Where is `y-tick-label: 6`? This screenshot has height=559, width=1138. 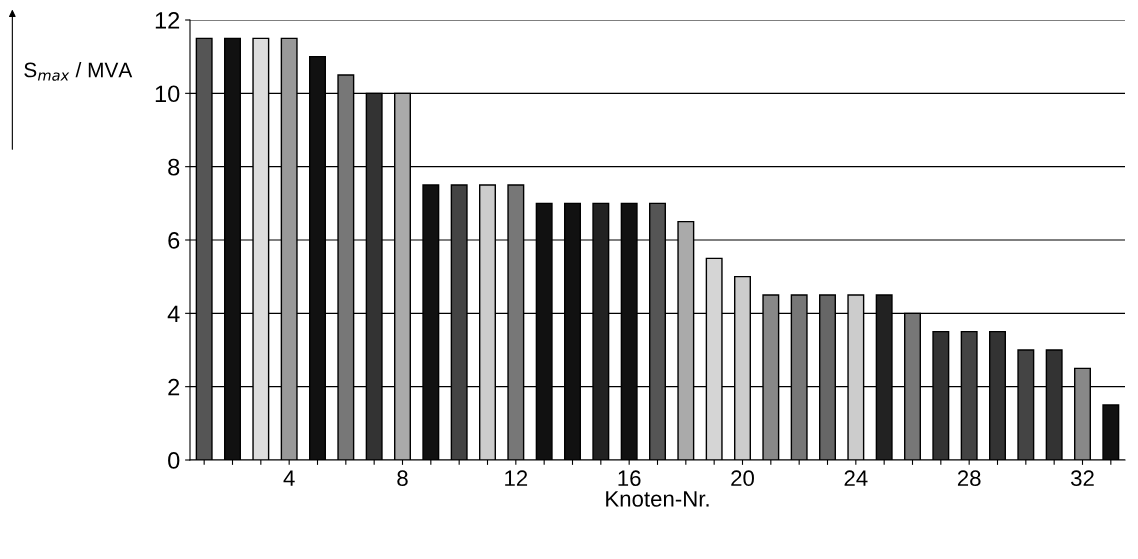
y-tick-label: 6 is located at coordinates (174, 240).